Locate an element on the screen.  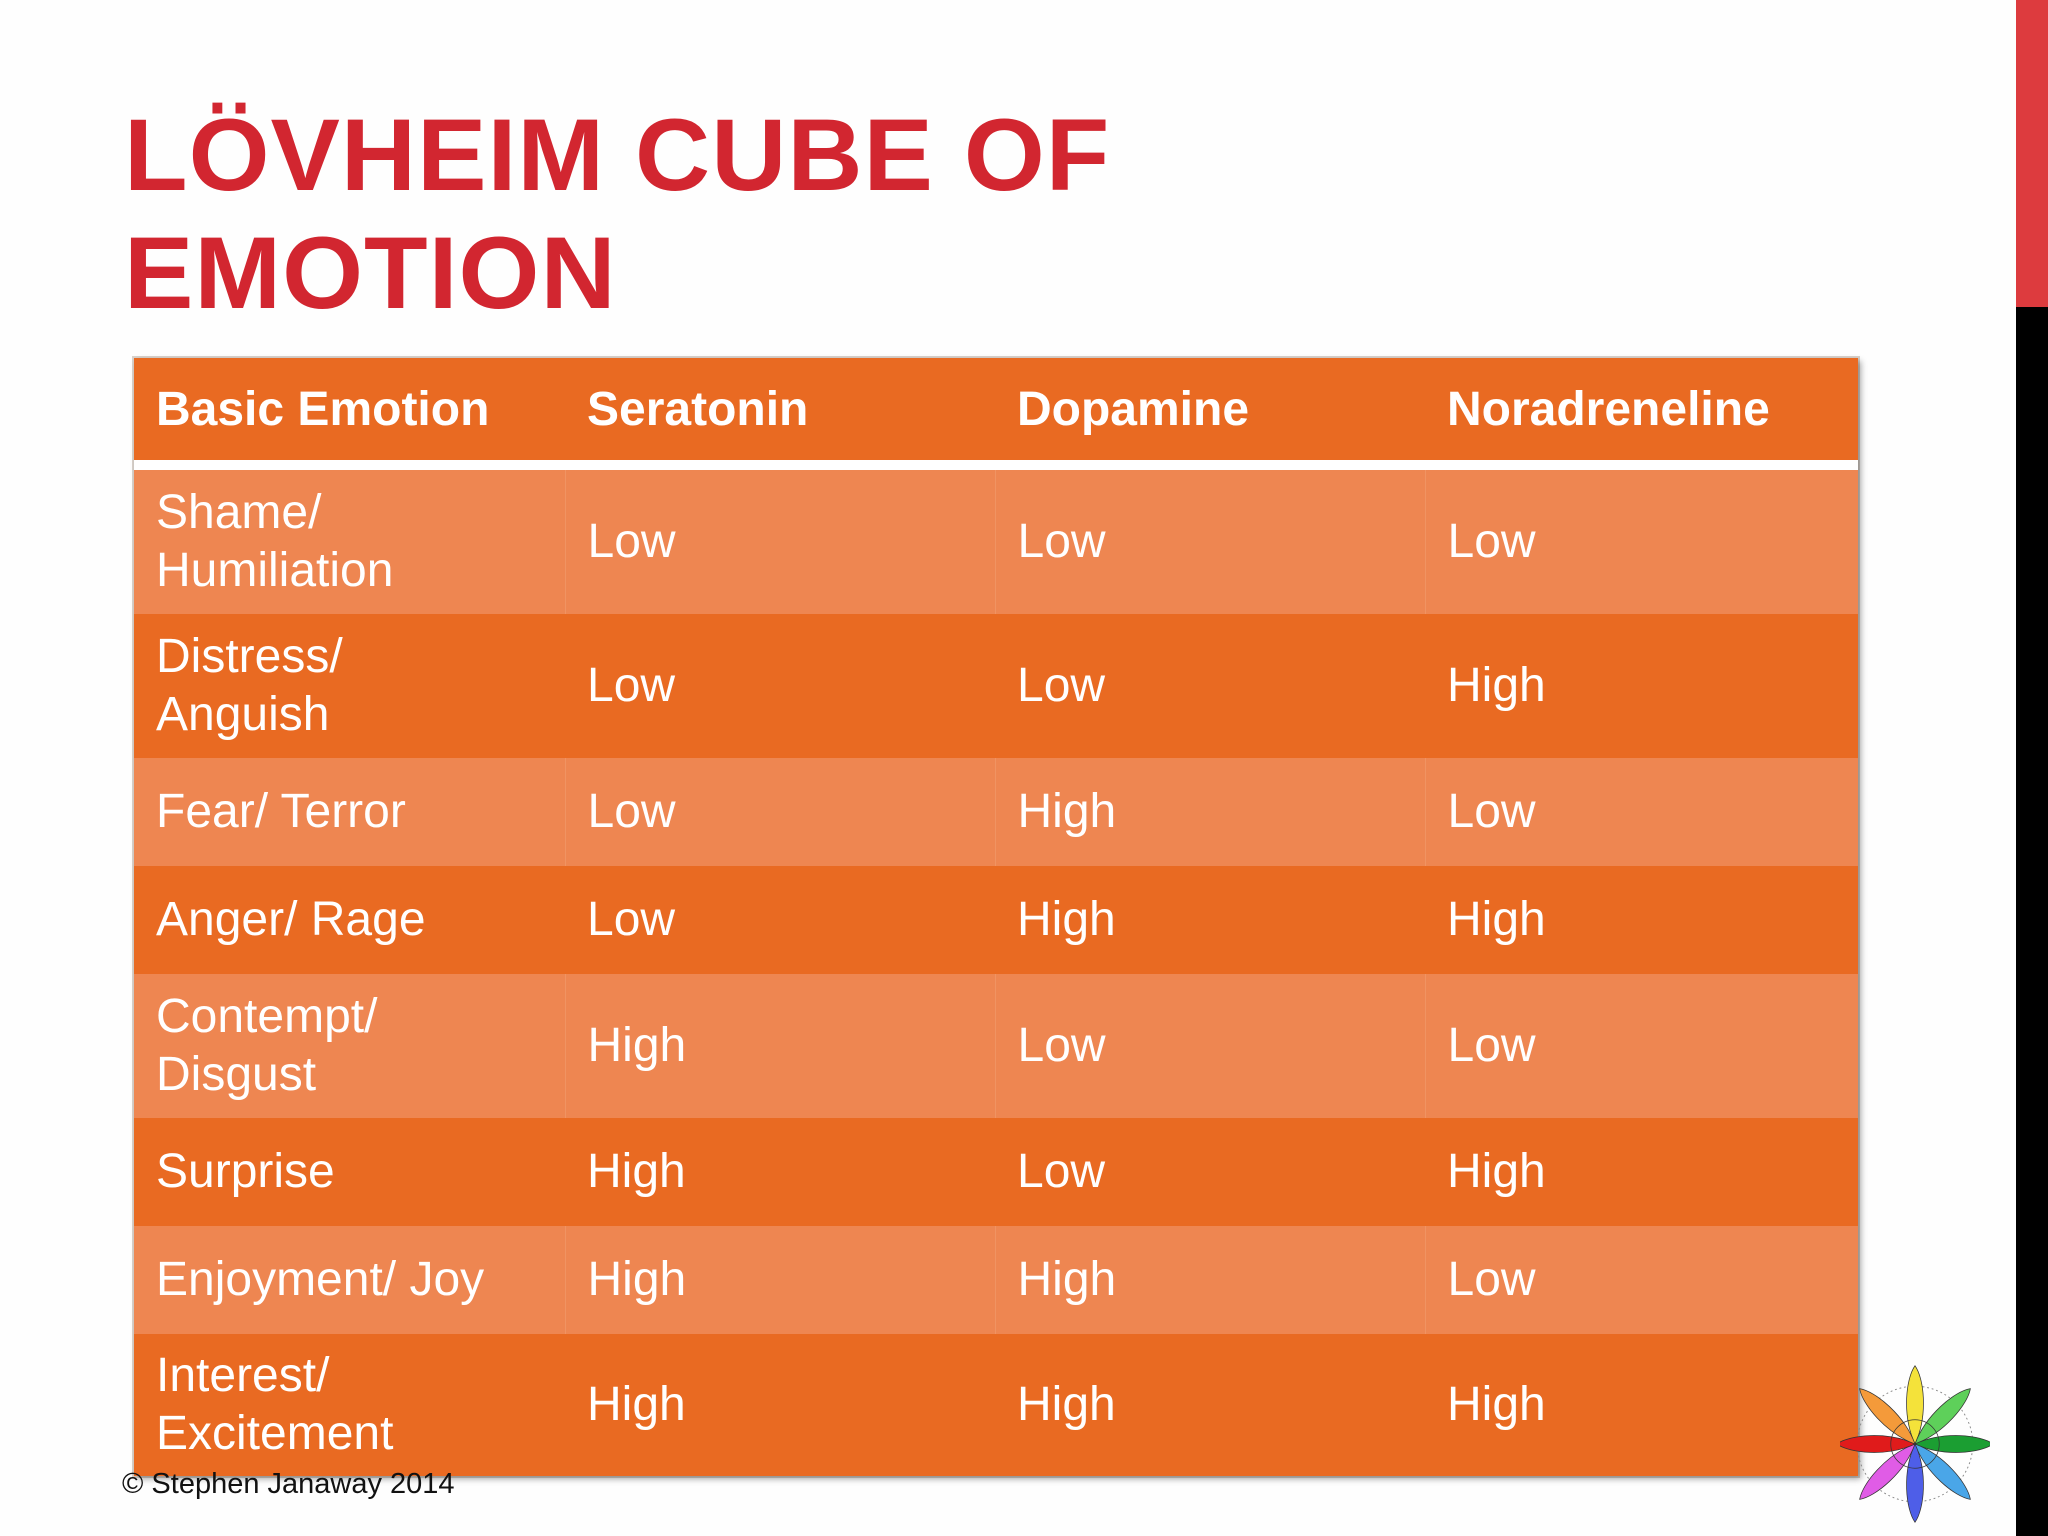
table-row: Enjoyment/ Joy High High Low is located at coordinates (996, 1280).